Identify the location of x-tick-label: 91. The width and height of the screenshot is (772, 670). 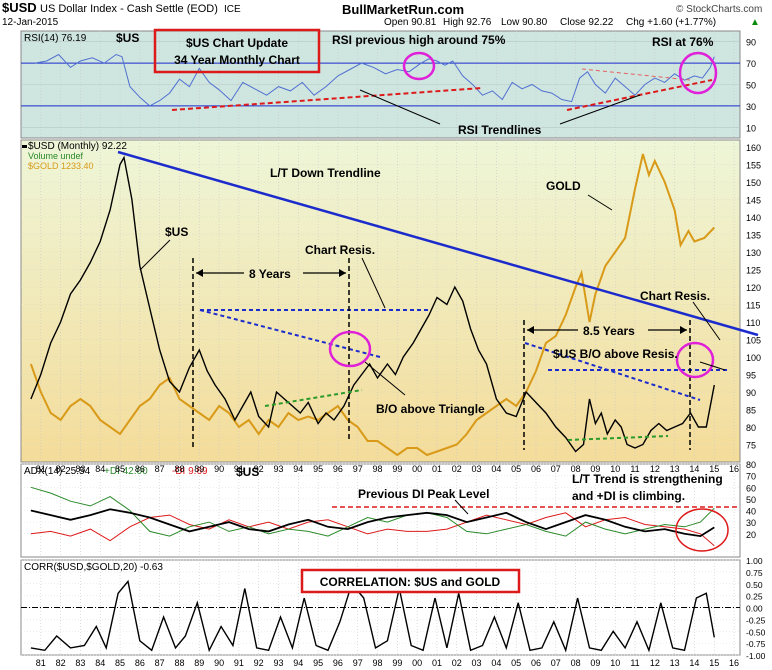
(239, 469).